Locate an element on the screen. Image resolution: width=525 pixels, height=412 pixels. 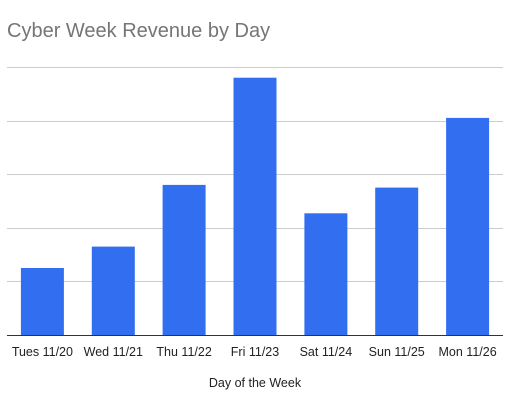
x-tick-label: Thu 11/22 is located at coordinates (183, 352).